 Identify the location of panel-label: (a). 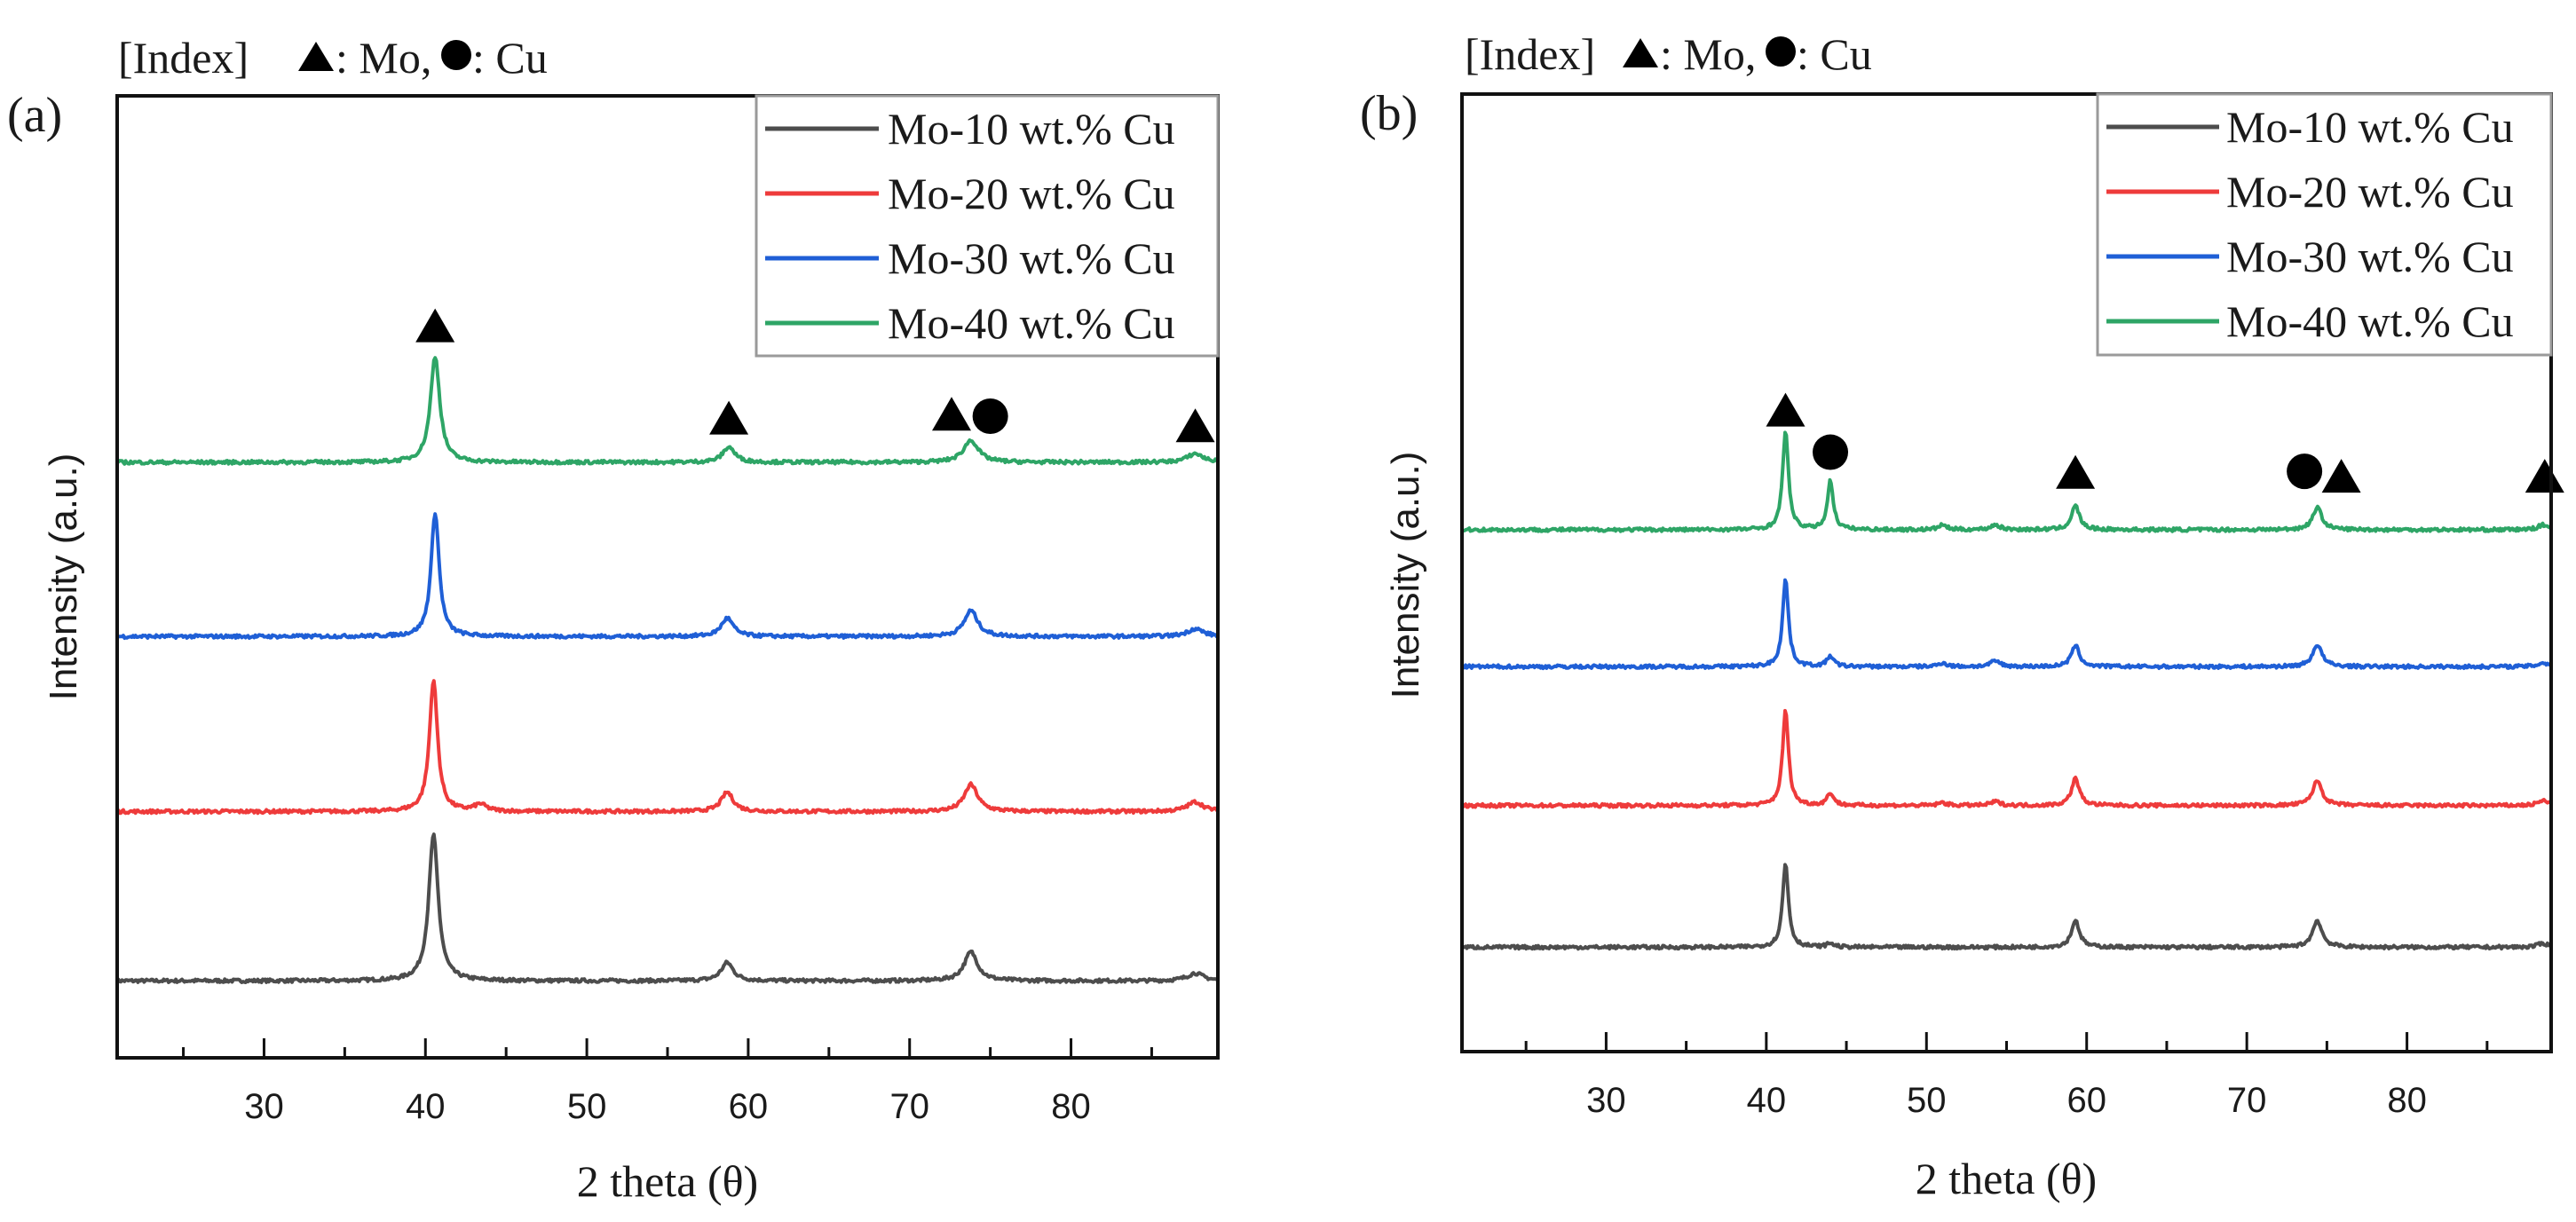
(34, 115).